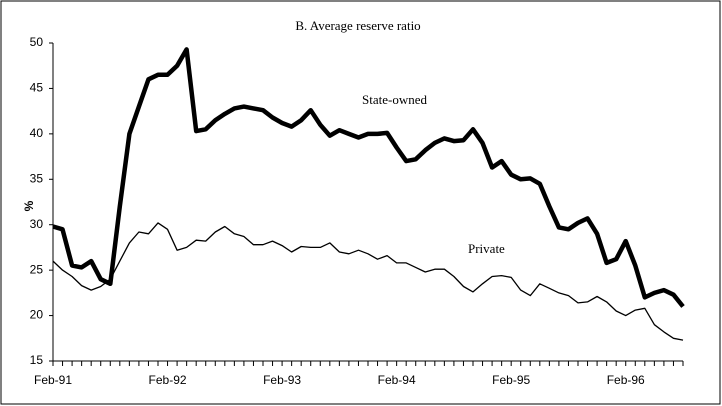  I want to click on y-tick-label: 35, so click(37, 178).